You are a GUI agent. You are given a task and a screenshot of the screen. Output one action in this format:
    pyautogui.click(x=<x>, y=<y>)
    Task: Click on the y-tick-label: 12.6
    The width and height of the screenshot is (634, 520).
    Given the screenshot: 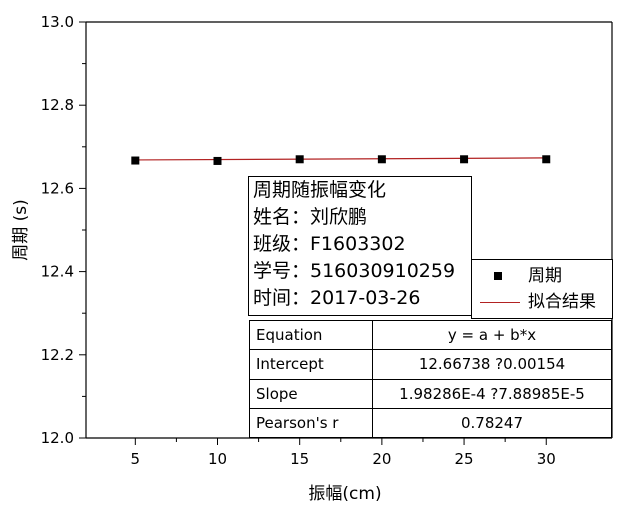 What is the action you would take?
    pyautogui.click(x=57, y=188)
    